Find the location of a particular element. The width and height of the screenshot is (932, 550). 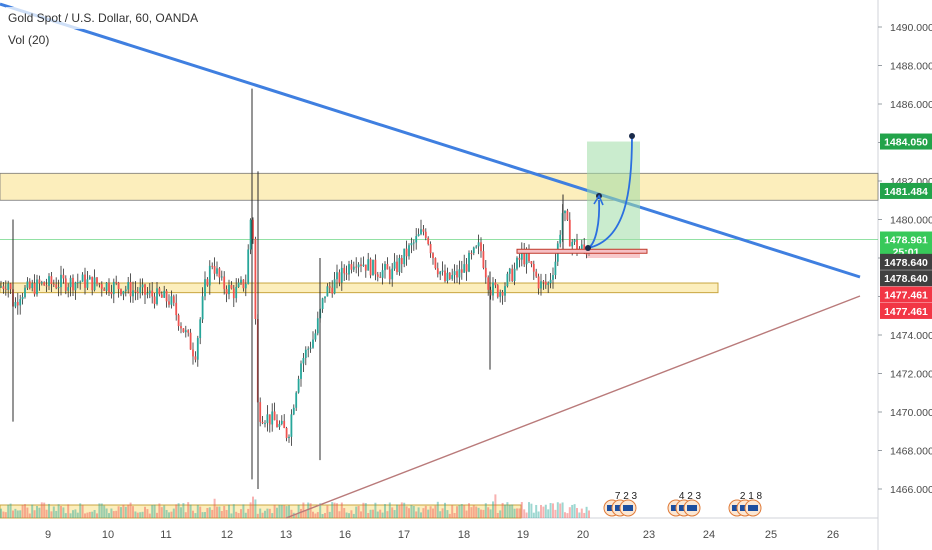

resistance-zone is located at coordinates (439, 186).